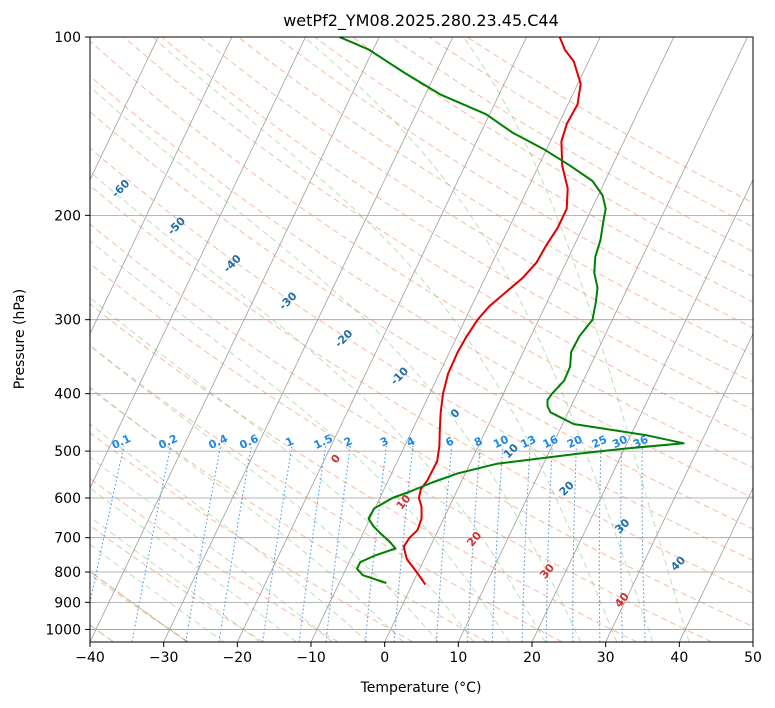  Describe the element at coordinates (67, 321) in the screenshot. I see `y-tick-label: 300` at that location.